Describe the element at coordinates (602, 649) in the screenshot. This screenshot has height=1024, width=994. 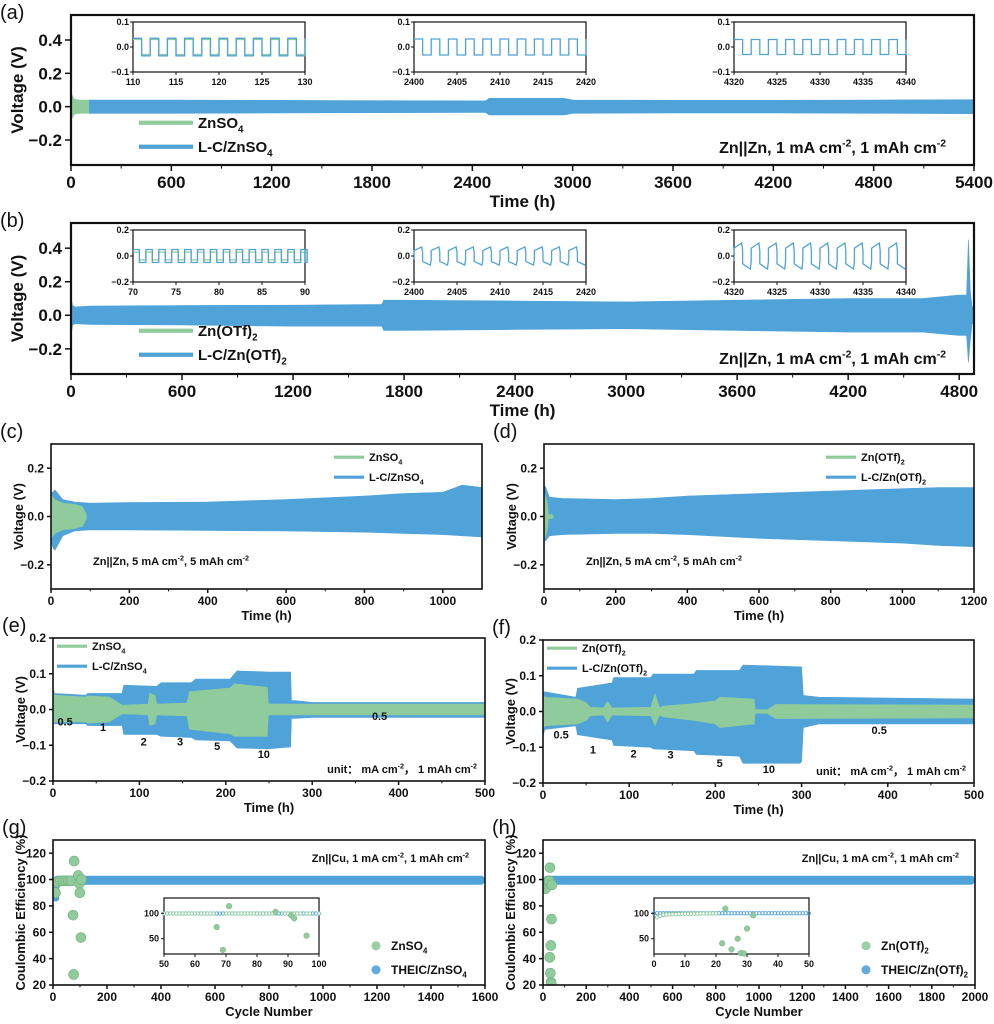
I see `legend-label-text: Zn(OTf)` at that location.